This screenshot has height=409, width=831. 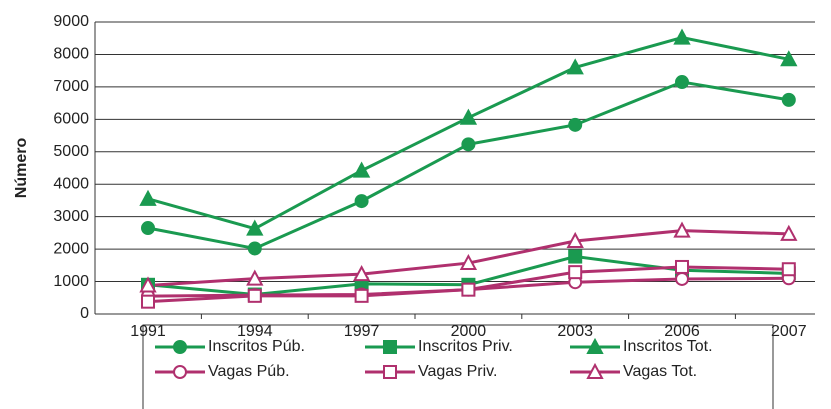 What do you see at coordinates (71, 216) in the screenshot?
I see `y-tick-label: 3000` at bounding box center [71, 216].